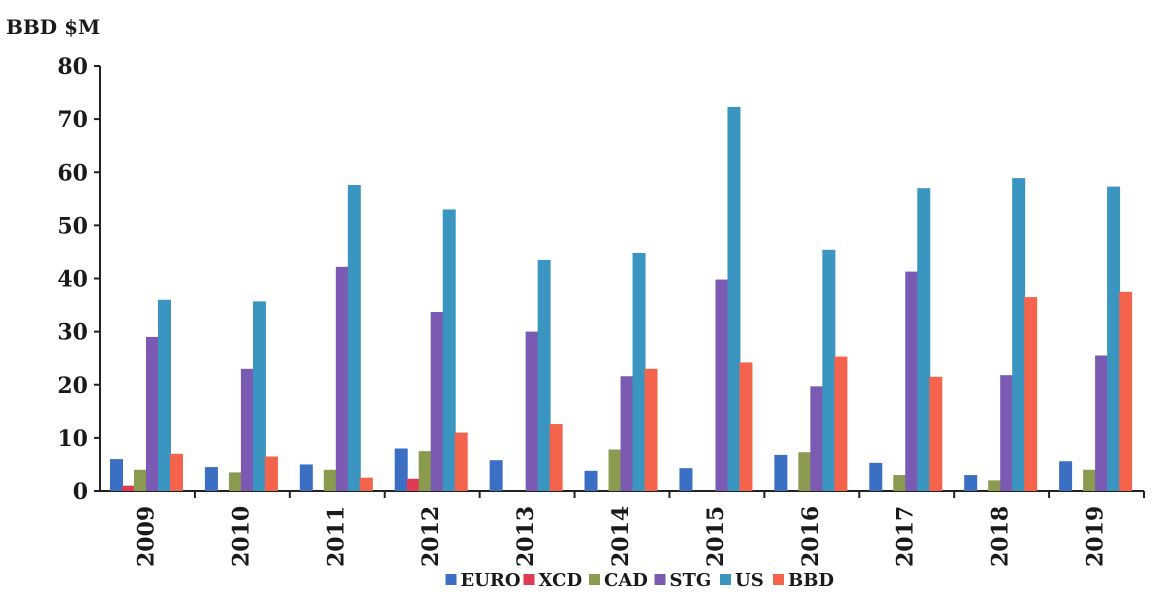 This screenshot has width=1154, height=603. I want to click on bar-stg-2009, so click(152, 413).